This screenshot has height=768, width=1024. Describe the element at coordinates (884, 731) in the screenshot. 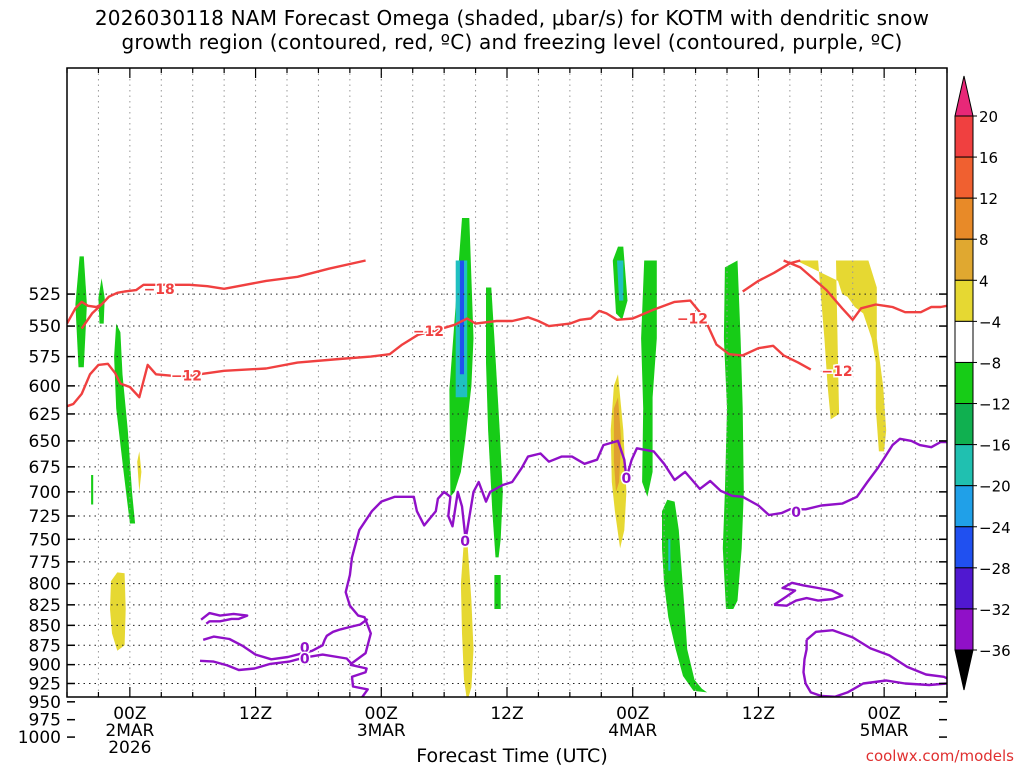

I see `x-tick-label-6-1: 5MAR` at that location.